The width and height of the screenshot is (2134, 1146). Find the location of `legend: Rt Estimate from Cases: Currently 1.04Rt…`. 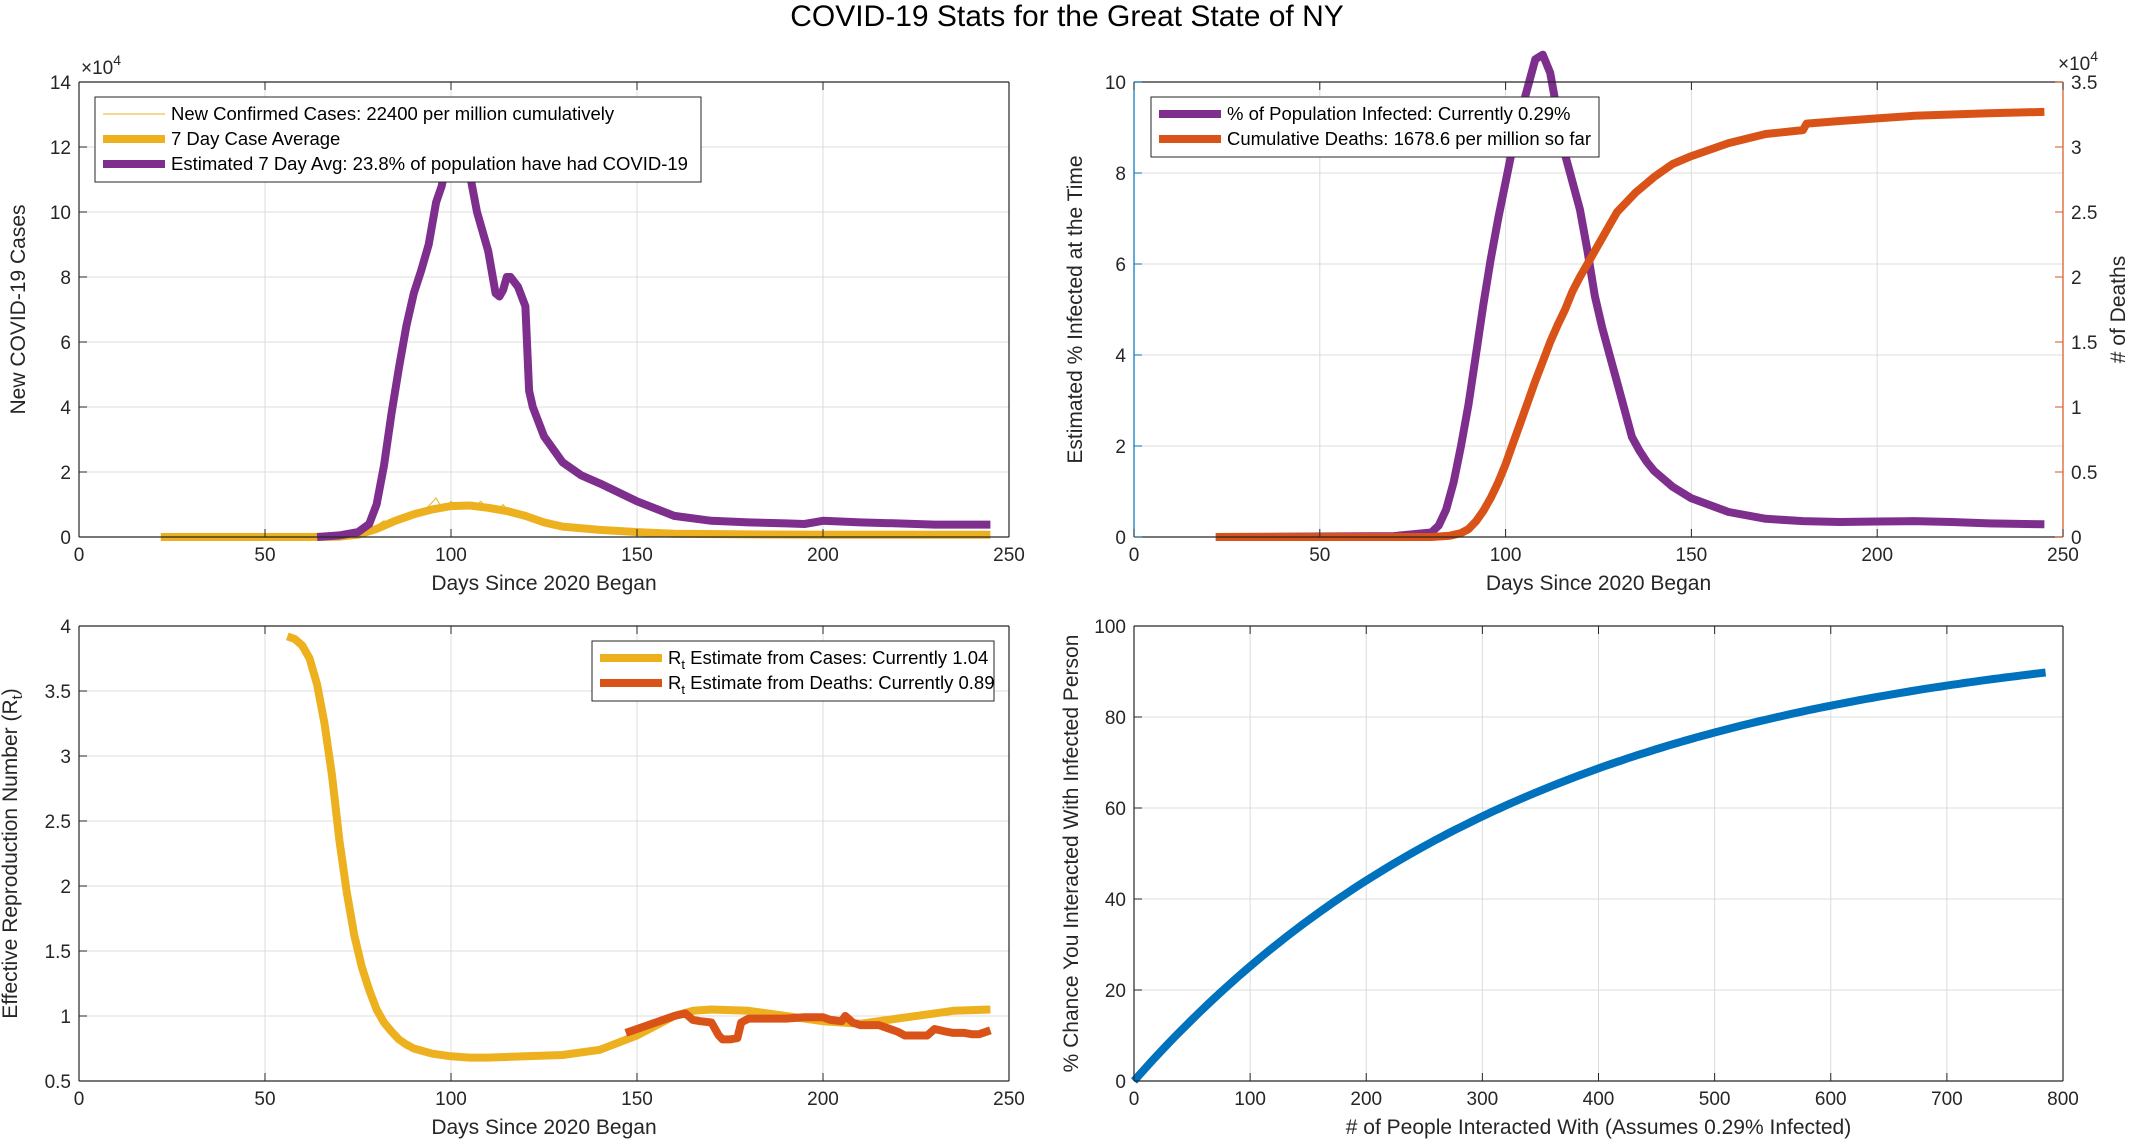

legend: Rt Estimate from Cases: Currently 1.04Rt… is located at coordinates (793, 671).